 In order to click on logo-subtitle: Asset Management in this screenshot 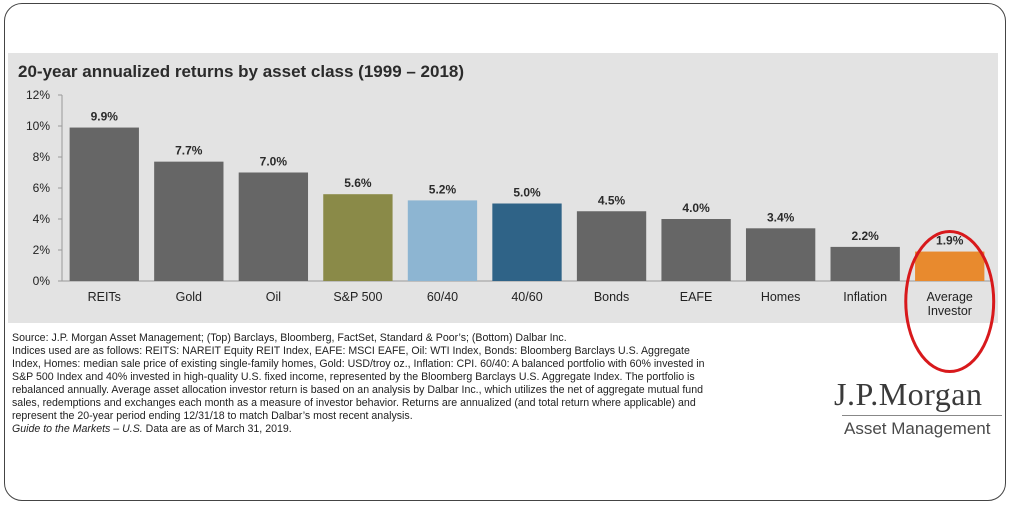, I will do `click(917, 428)`.